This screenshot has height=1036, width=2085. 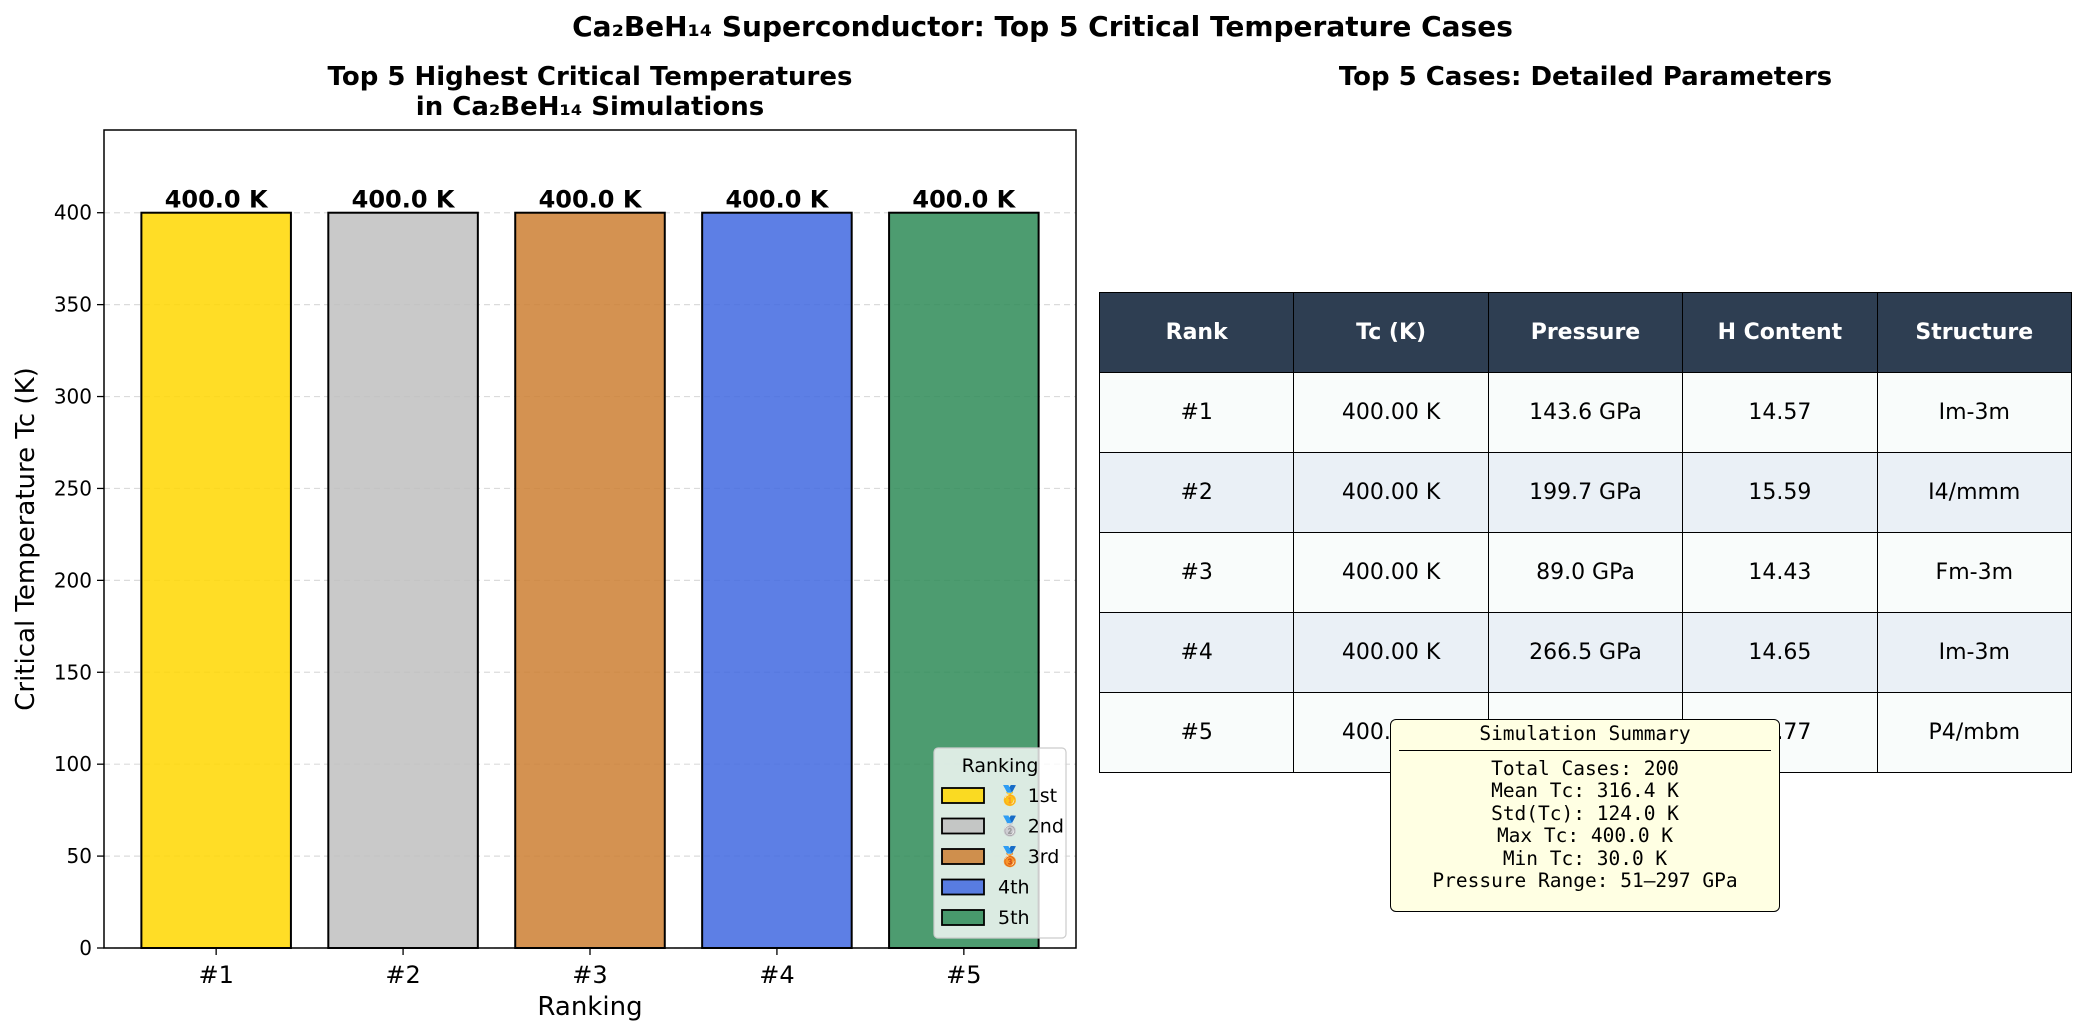 I want to click on x-tick-label: #4, so click(x=776, y=975).